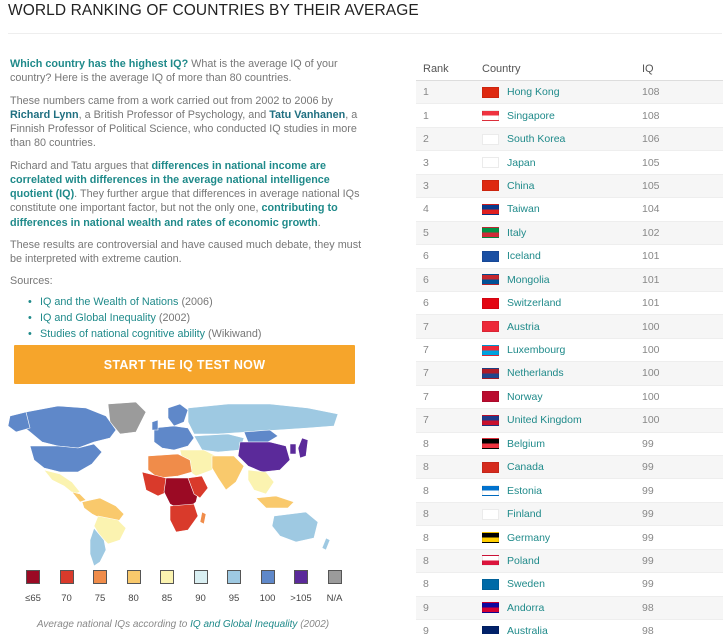 The image size is (723, 634). Describe the element at coordinates (526, 443) in the screenshot. I see `country-link: Belgium` at that location.